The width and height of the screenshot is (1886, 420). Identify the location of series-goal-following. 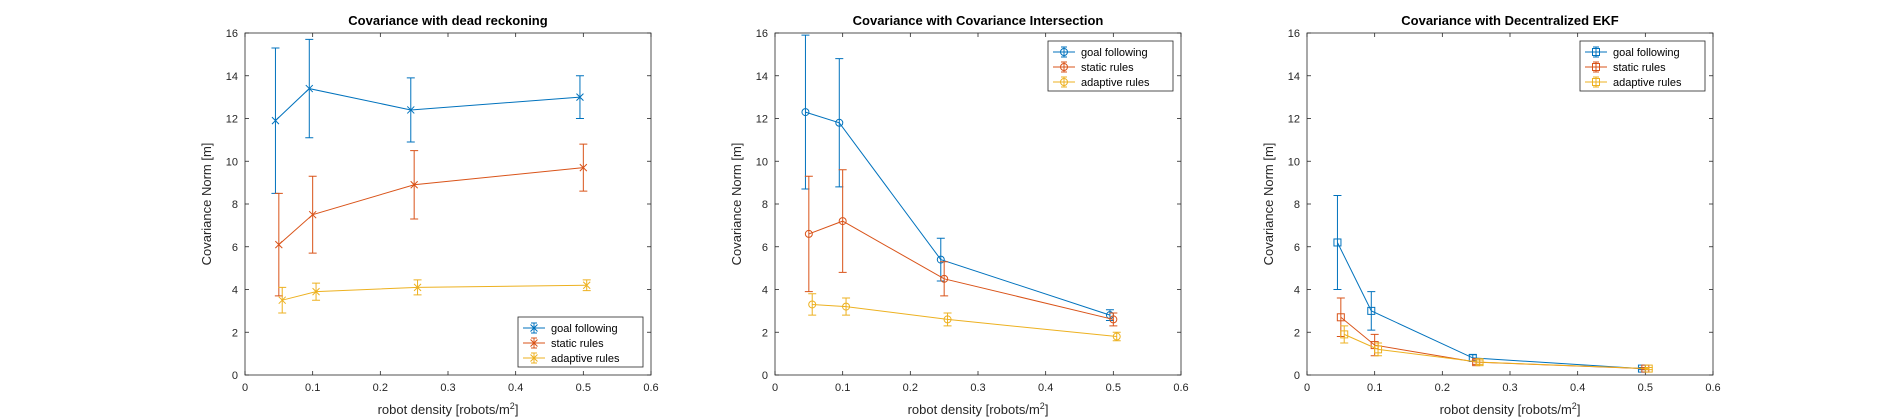
(427, 116).